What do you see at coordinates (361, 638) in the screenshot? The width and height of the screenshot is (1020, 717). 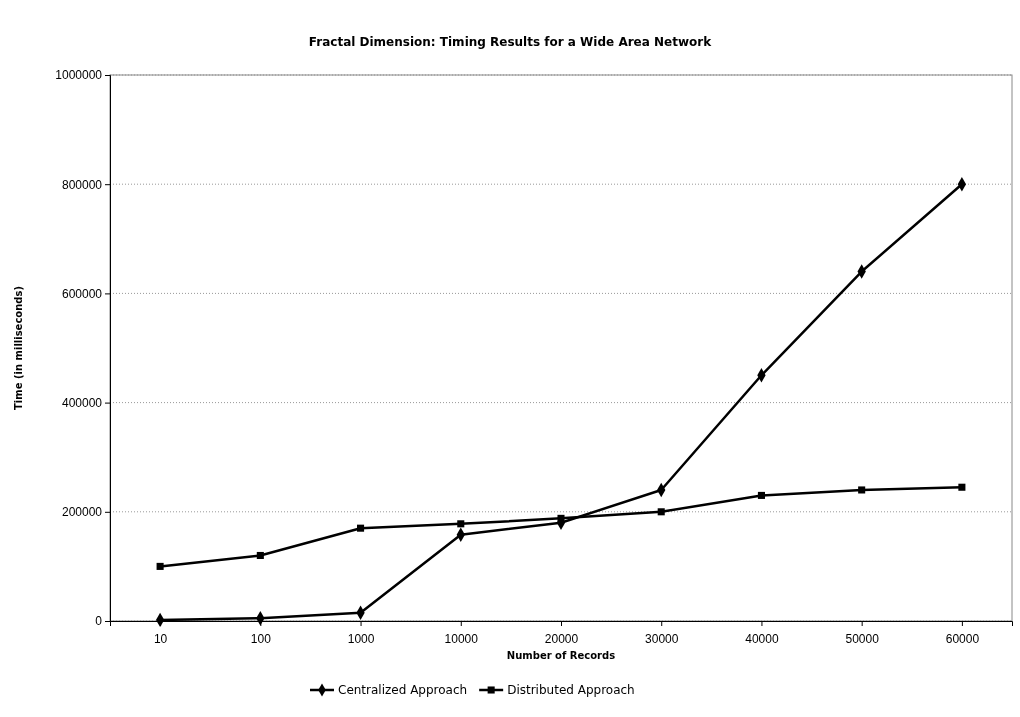 I see `x-tick-label: 1000` at bounding box center [361, 638].